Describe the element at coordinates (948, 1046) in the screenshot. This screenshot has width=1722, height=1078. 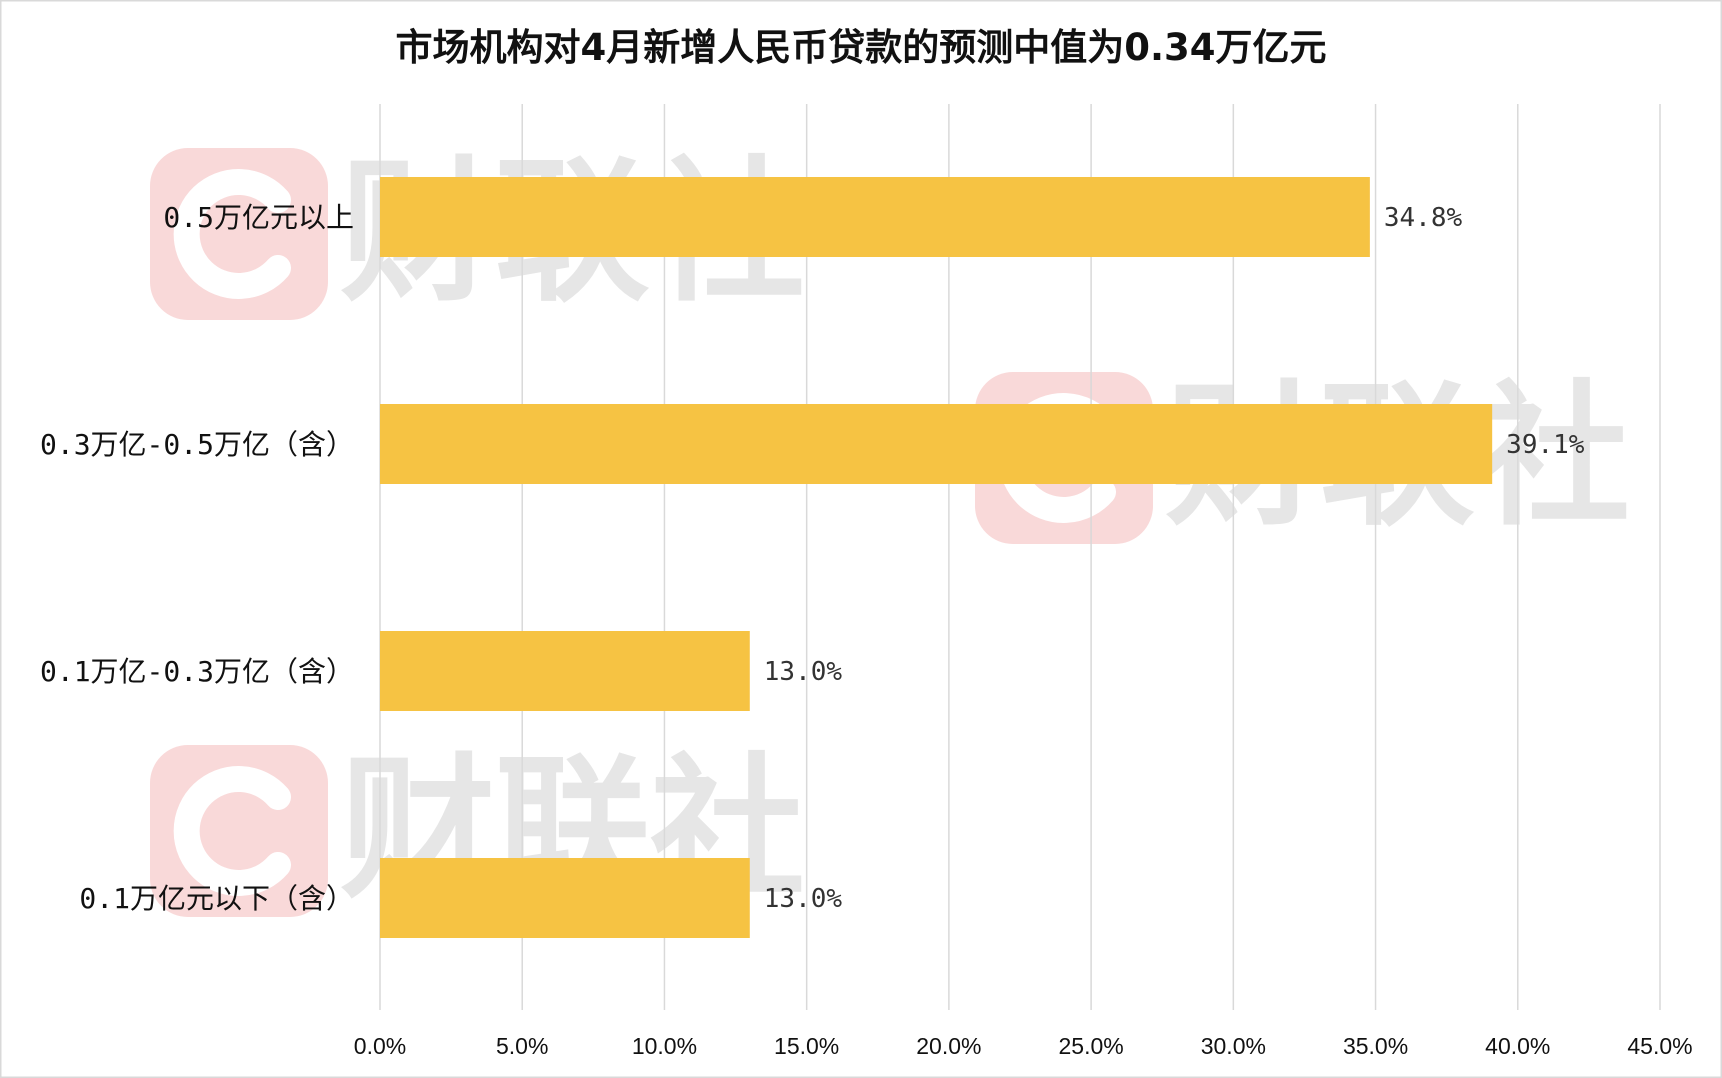
I see `x-tick-label: 20.0%` at that location.